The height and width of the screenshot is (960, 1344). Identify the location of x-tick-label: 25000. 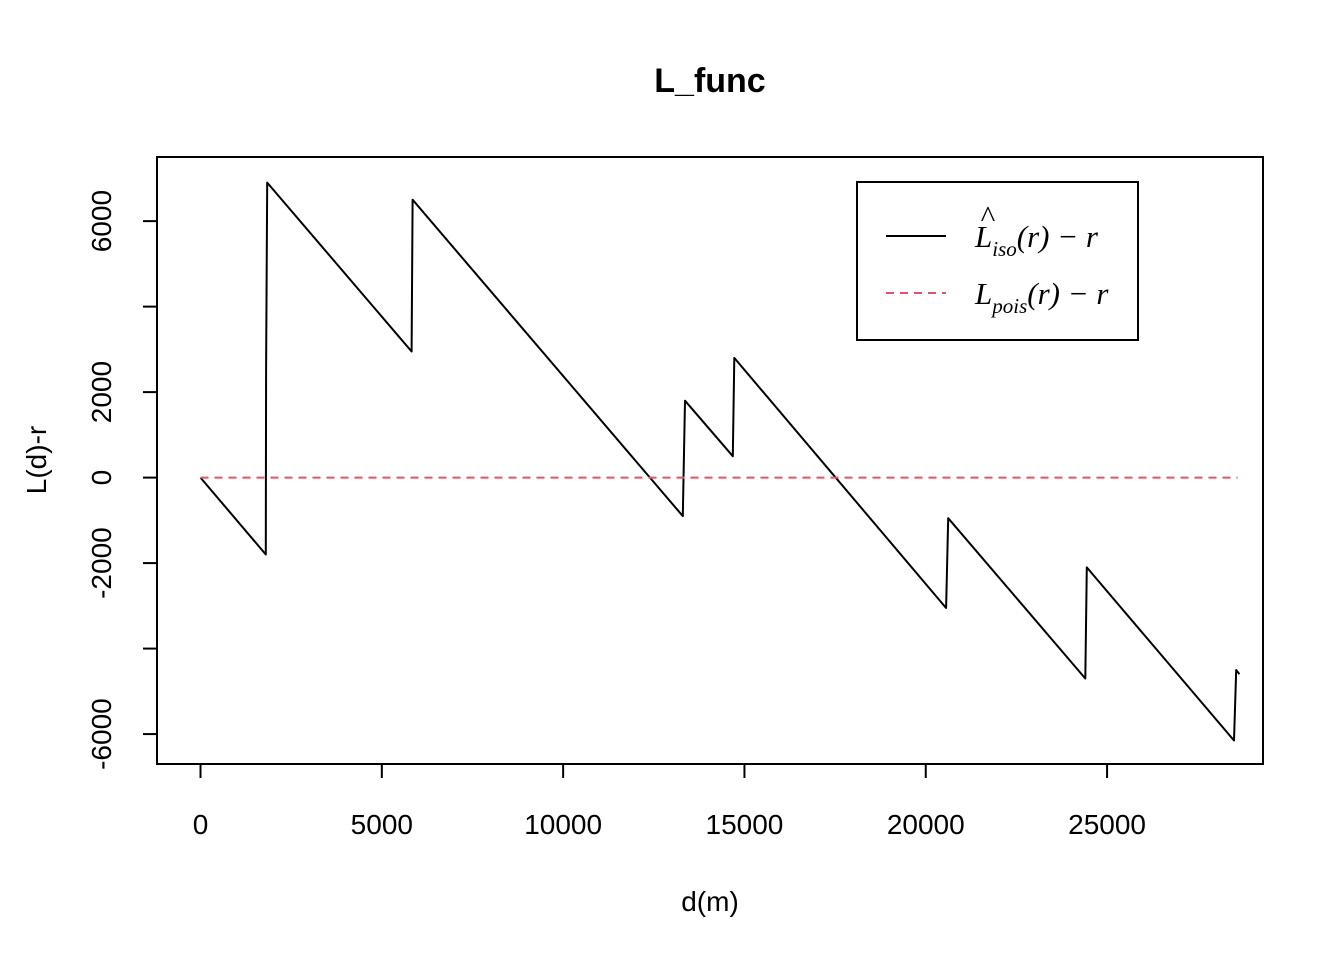
(1107, 824).